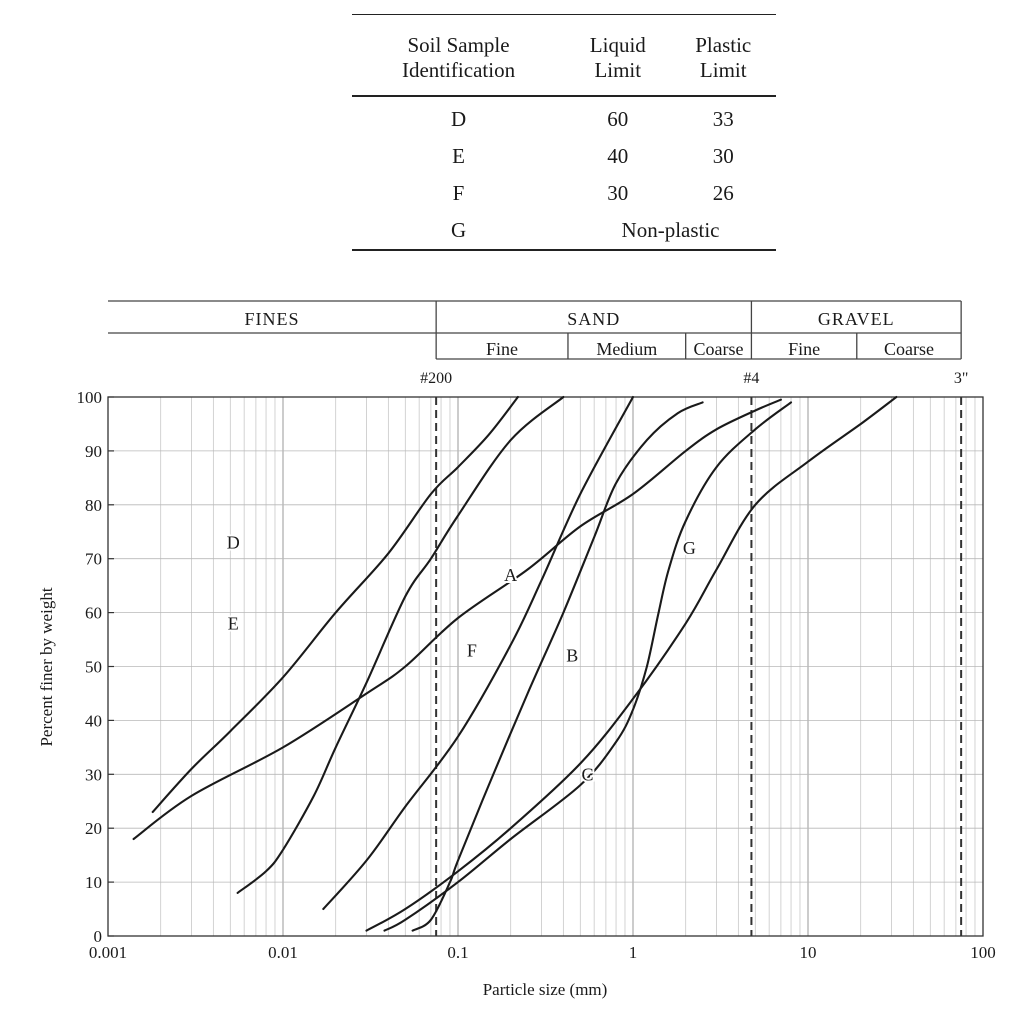 This screenshot has width=1016, height=1024. What do you see at coordinates (472, 650) in the screenshot?
I see `curve-label-F: F` at bounding box center [472, 650].